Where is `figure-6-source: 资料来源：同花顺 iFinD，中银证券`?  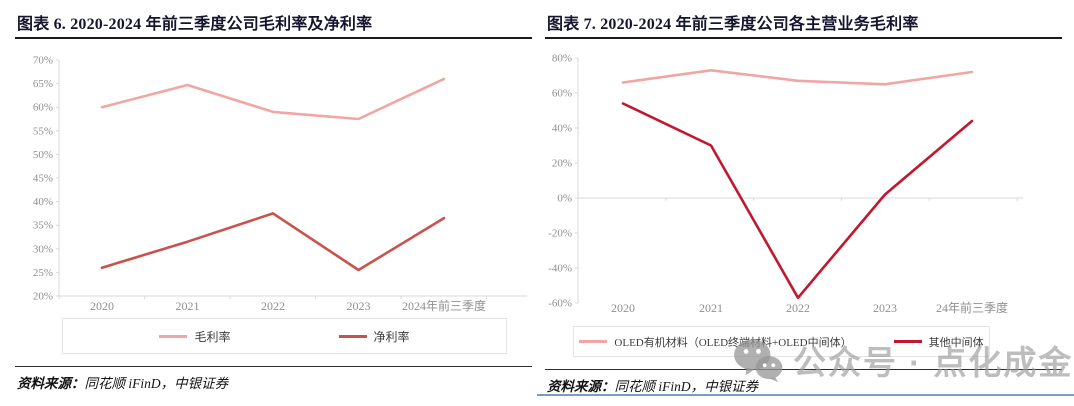 figure-6-source: 资料来源：同花顺 iFinD，中银证券 is located at coordinates (122, 382).